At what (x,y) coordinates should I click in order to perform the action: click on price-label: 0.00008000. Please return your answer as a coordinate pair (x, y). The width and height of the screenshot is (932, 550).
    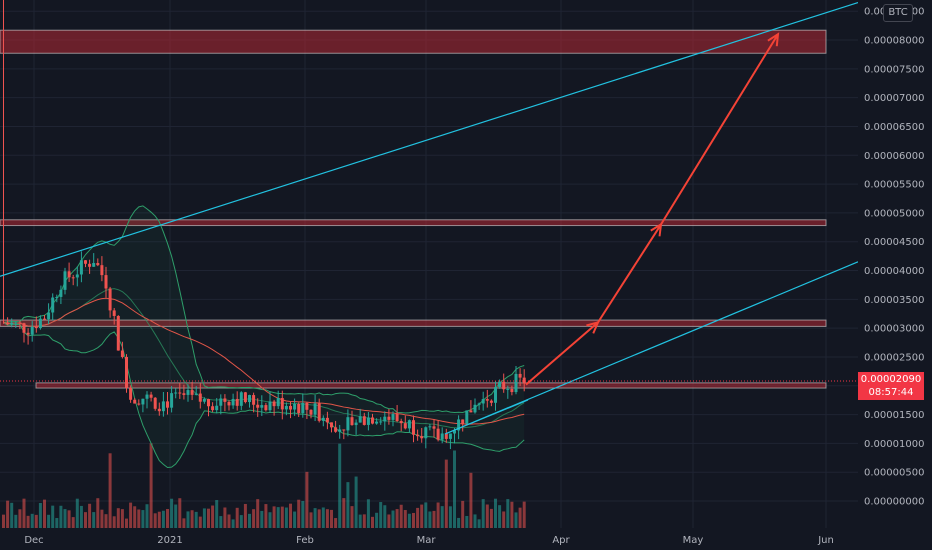
    Looking at the image, I should click on (894, 41).